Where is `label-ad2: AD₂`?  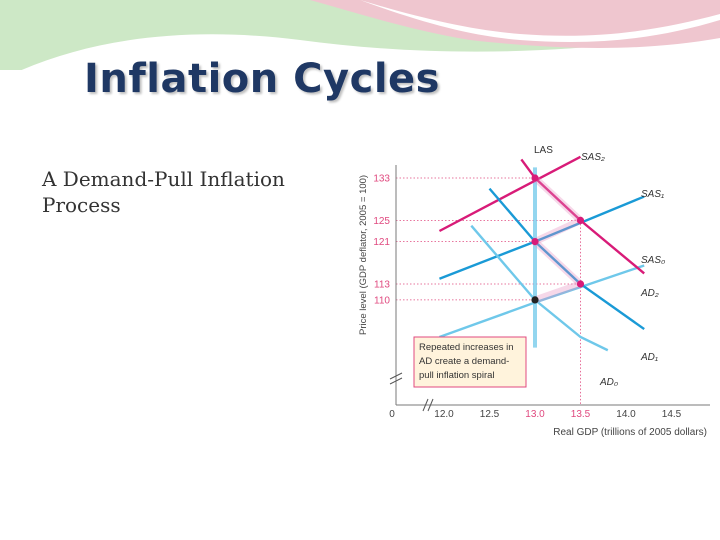
label-ad2: AD₂ is located at coordinates (649, 293).